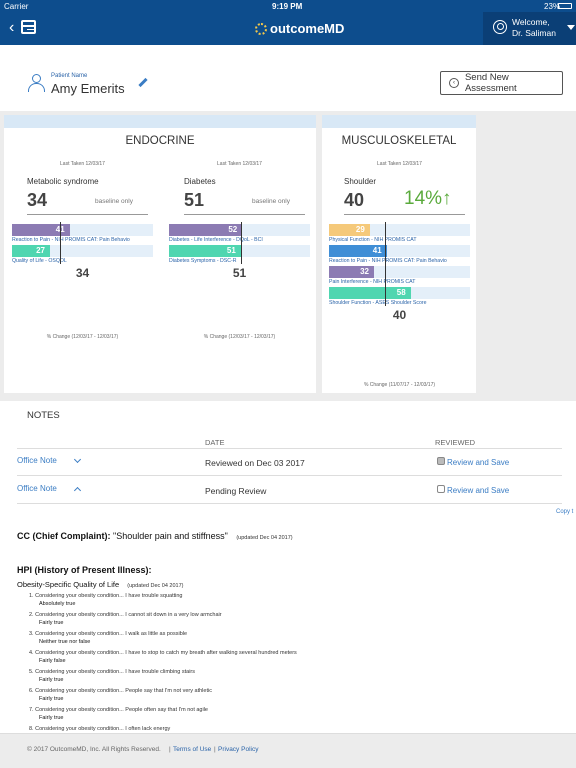 This screenshot has height=768, width=576. What do you see at coordinates (428, 198) in the screenshot?
I see `score-change: 14%↑` at bounding box center [428, 198].